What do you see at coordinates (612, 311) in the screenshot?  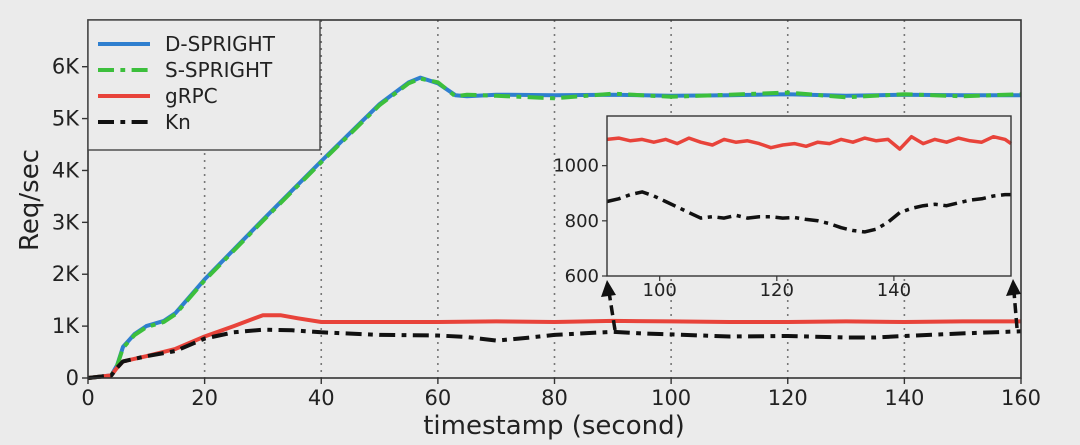 I see `zoom-arrow-left` at bounding box center [612, 311].